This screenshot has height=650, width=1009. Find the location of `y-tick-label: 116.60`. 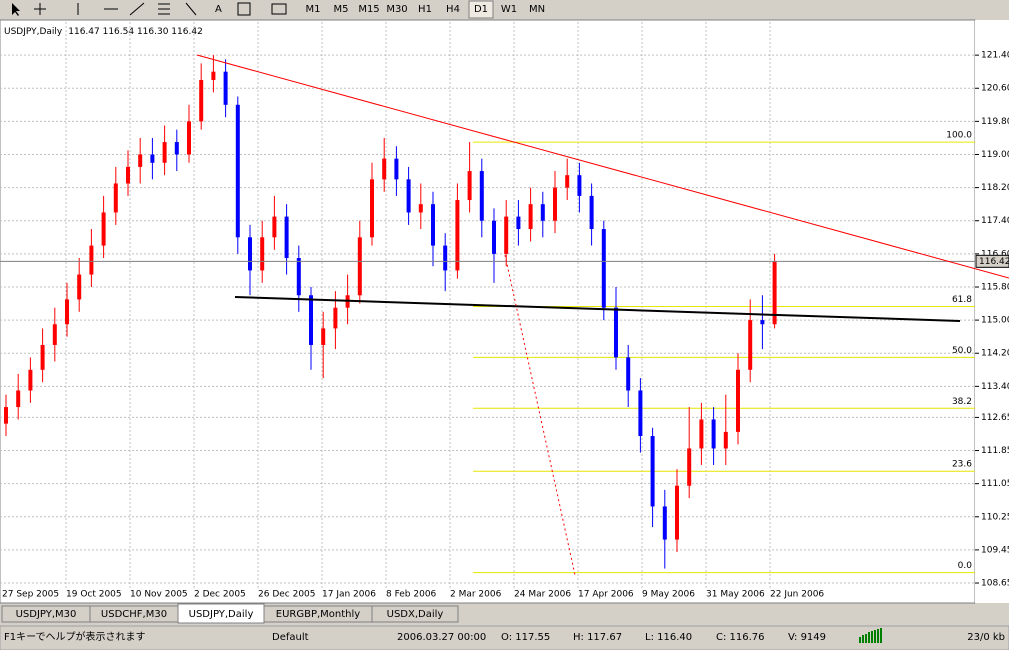

y-tick-label: 116.60 is located at coordinates (995, 254).